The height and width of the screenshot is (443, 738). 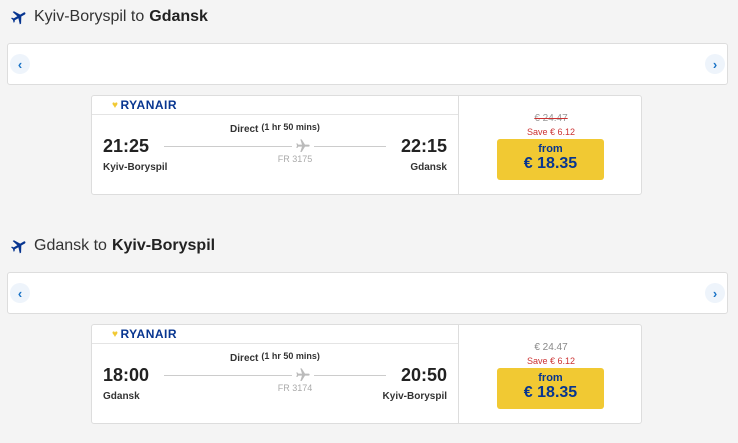 I want to click on departure-time: 21:25, so click(x=126, y=146).